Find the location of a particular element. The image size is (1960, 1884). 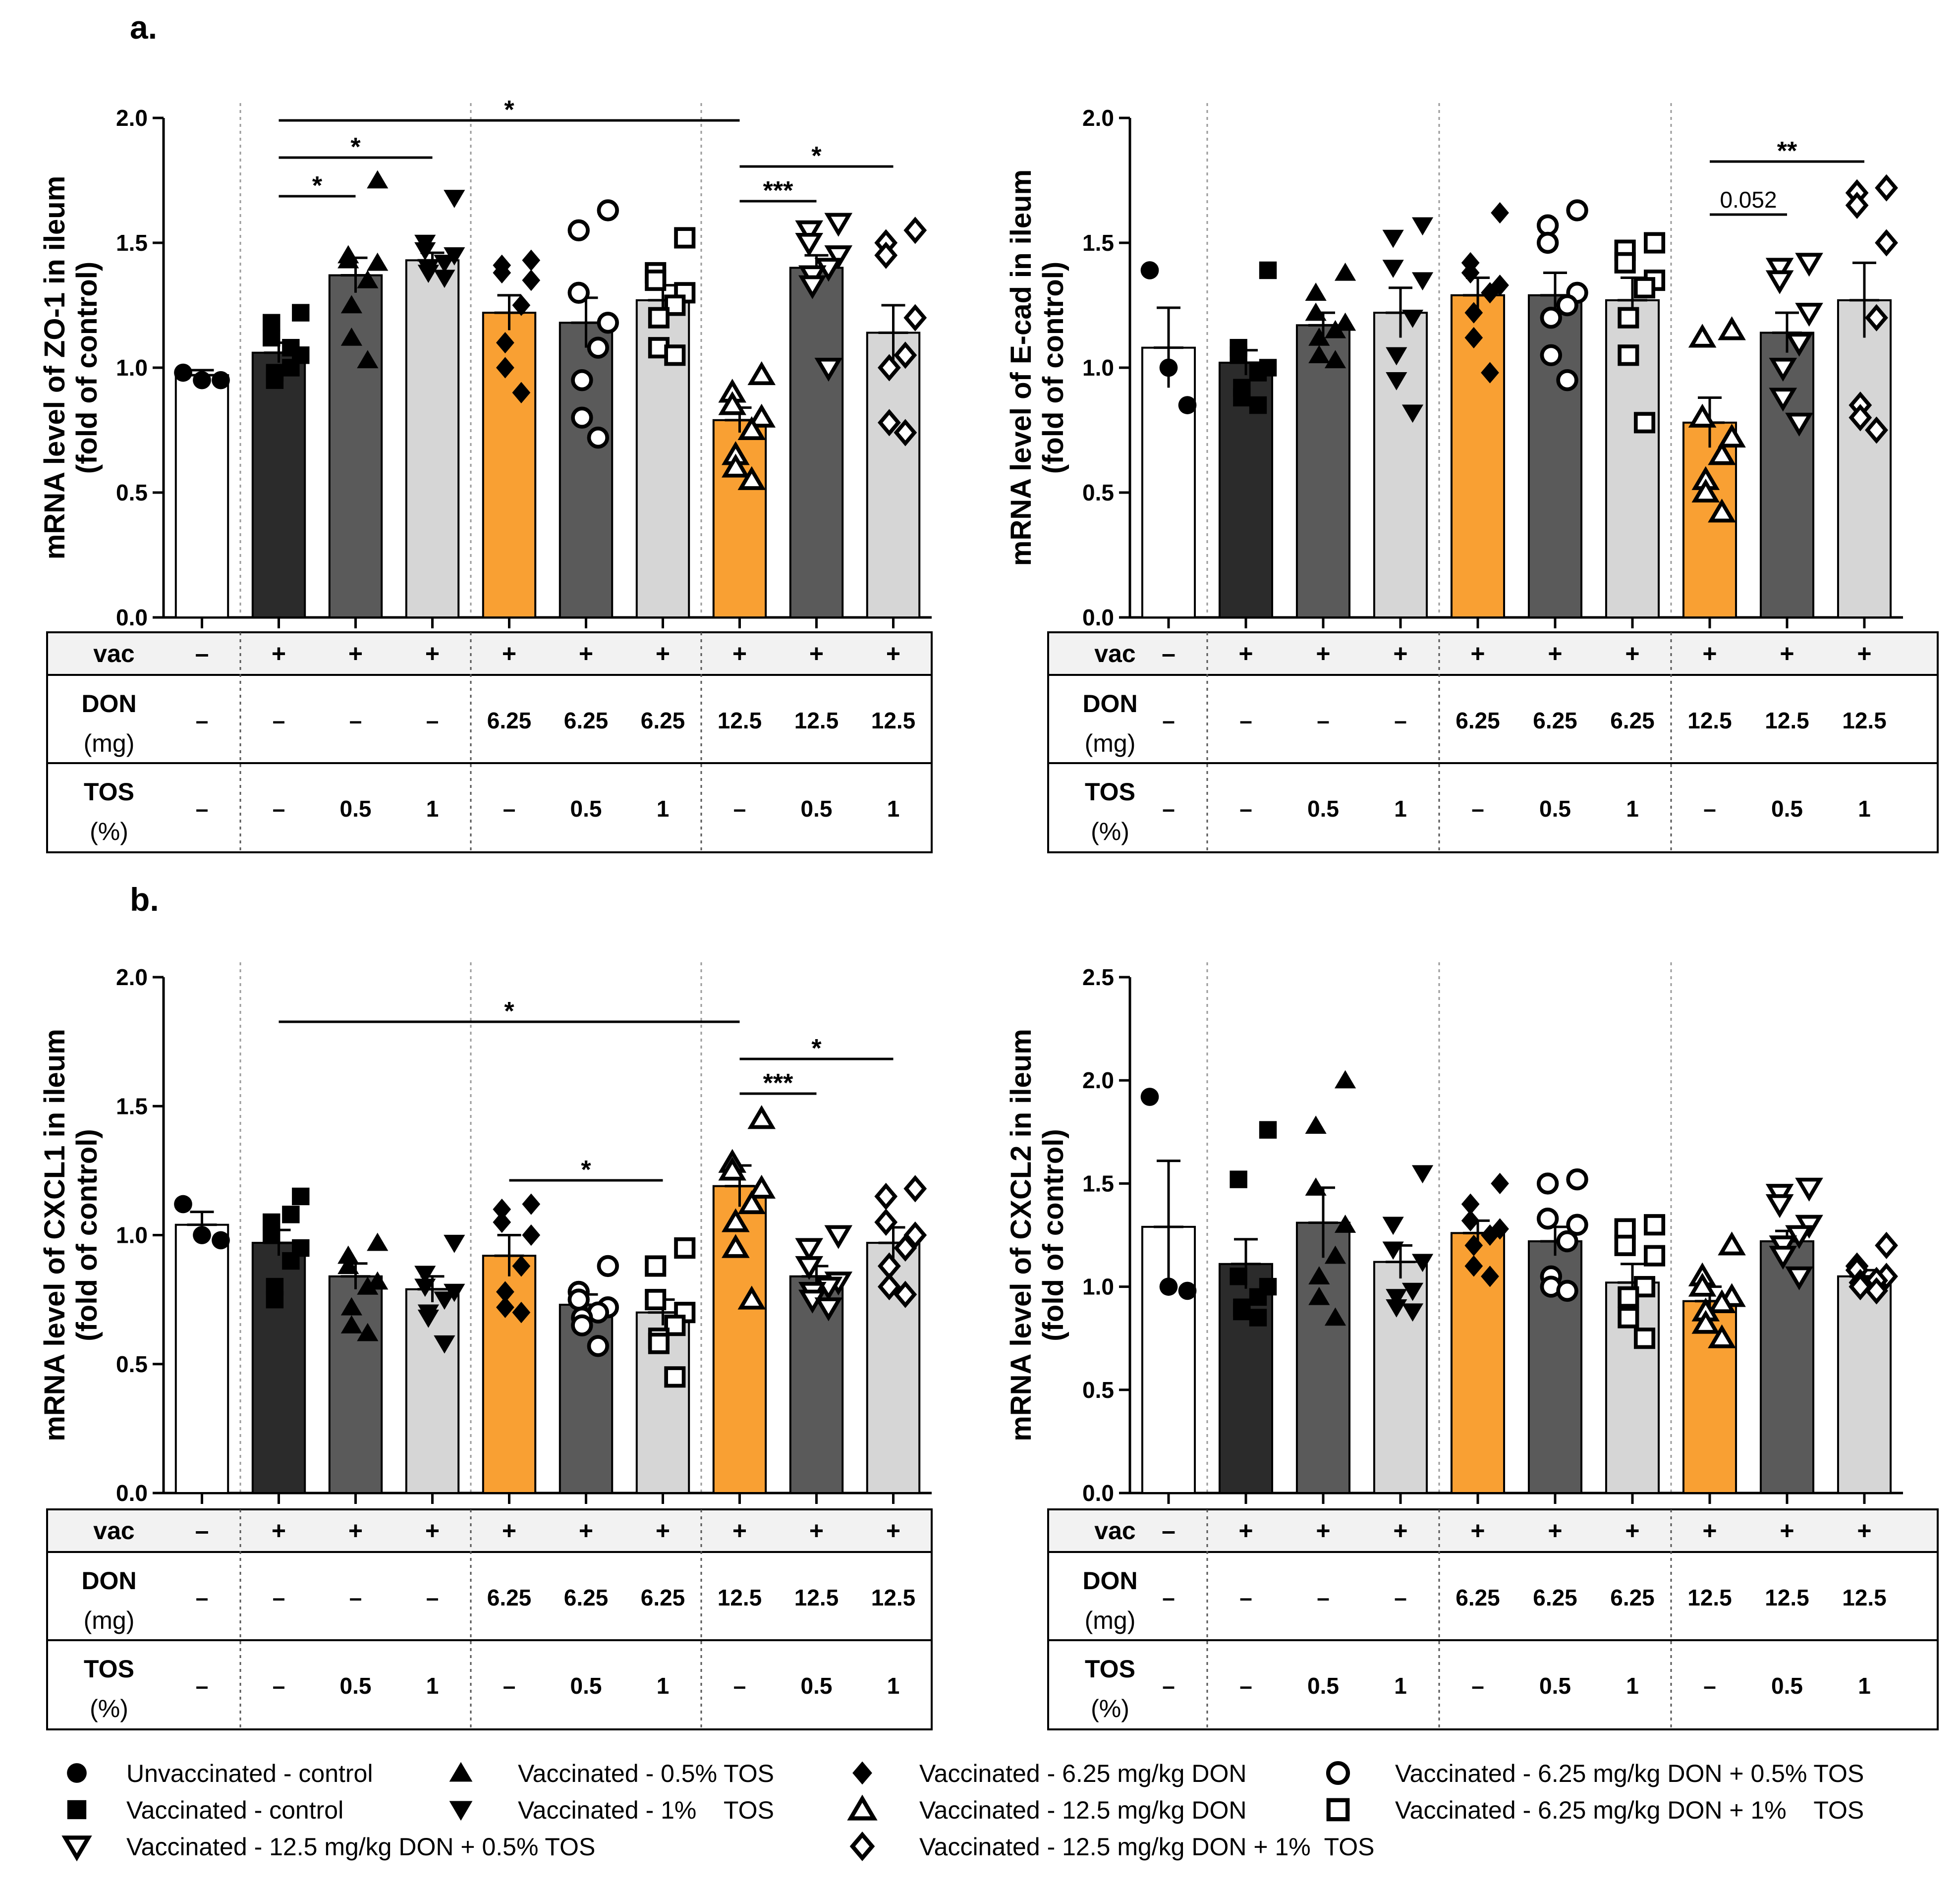

row-header-tos: TOS is located at coordinates (109, 792).